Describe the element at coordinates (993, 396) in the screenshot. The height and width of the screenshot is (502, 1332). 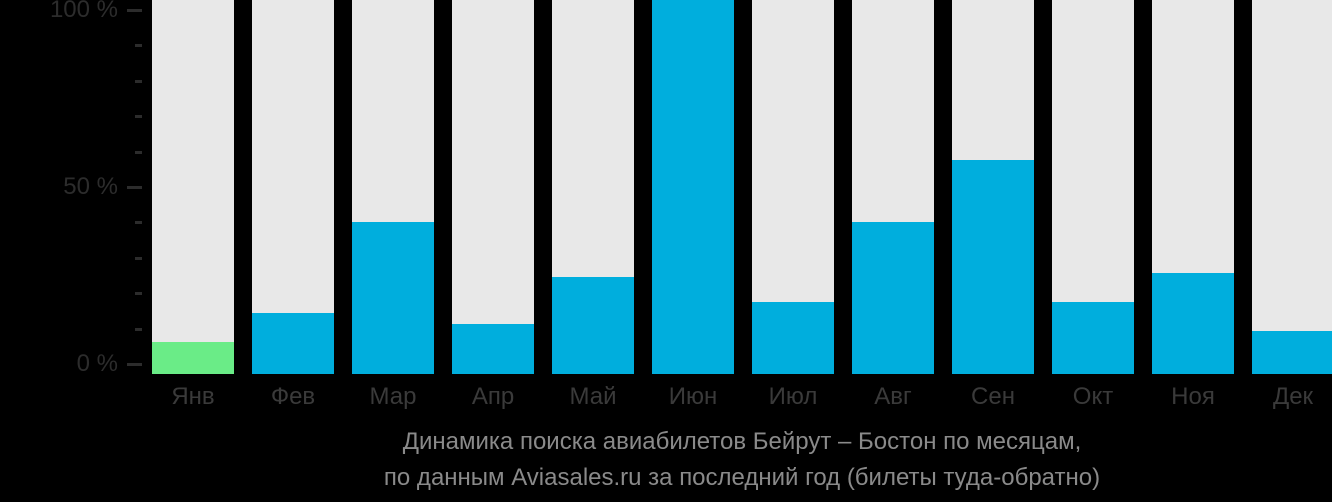
I see `month-label: Сен` at that location.